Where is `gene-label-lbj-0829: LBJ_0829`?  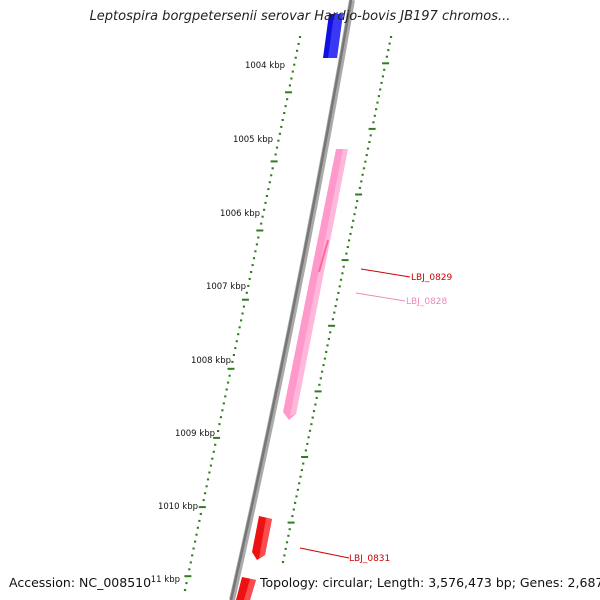
gene-label-lbj-0829: LBJ_0829 is located at coordinates (432, 278).